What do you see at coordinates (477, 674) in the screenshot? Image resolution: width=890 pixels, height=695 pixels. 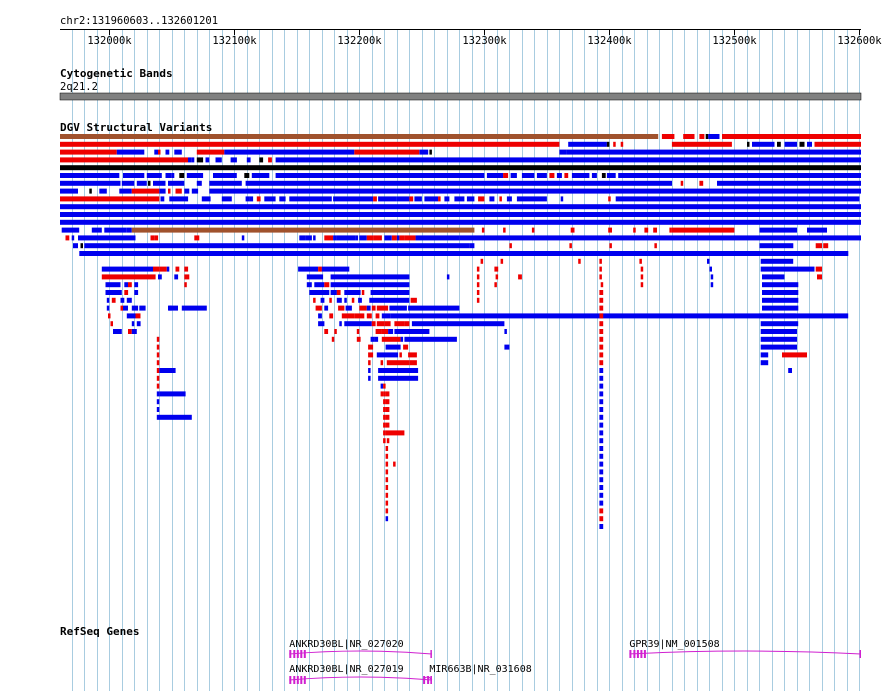 I see `gene-feature: MIR663B|NR_031608` at bounding box center [477, 674].